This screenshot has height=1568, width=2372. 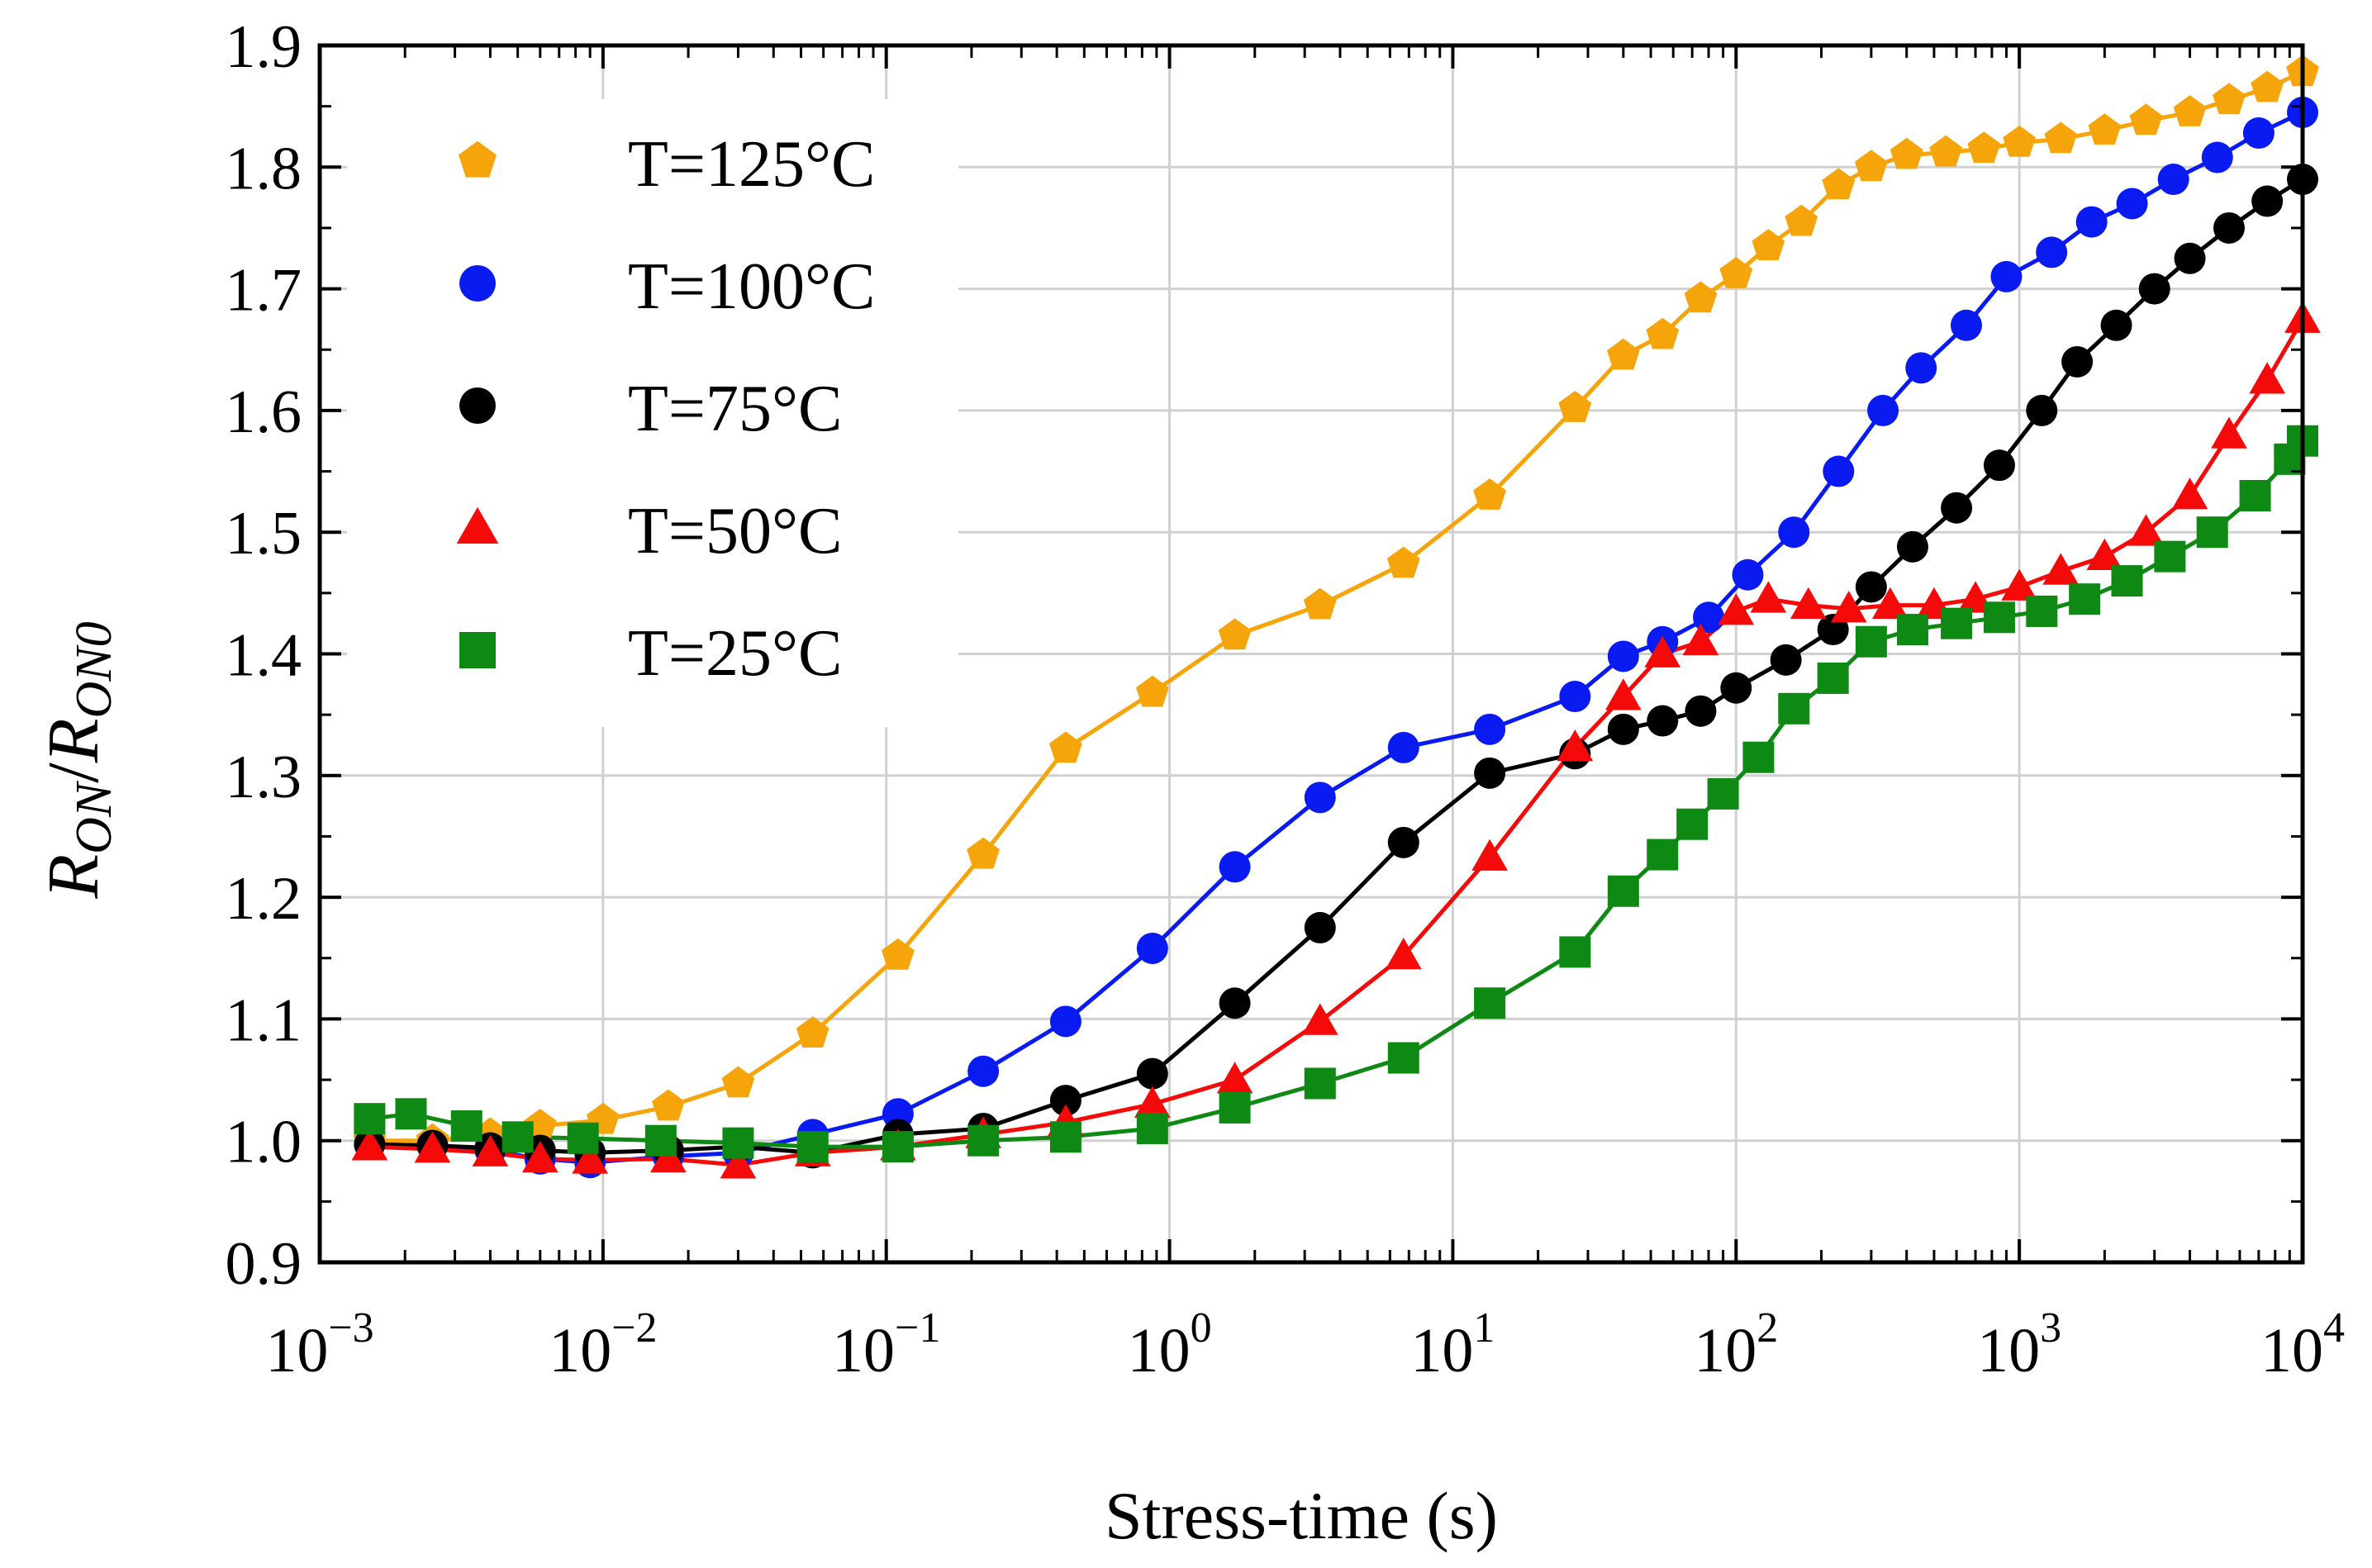 I want to click on x-tick-exponent: 4, so click(x=2334, y=1328).